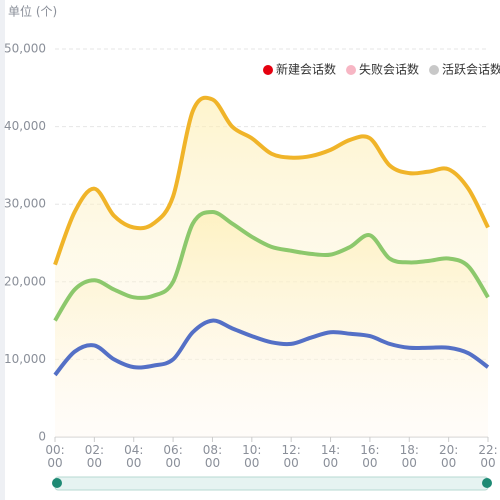  I want to click on y-tick-label: 10,000, so click(25, 359).